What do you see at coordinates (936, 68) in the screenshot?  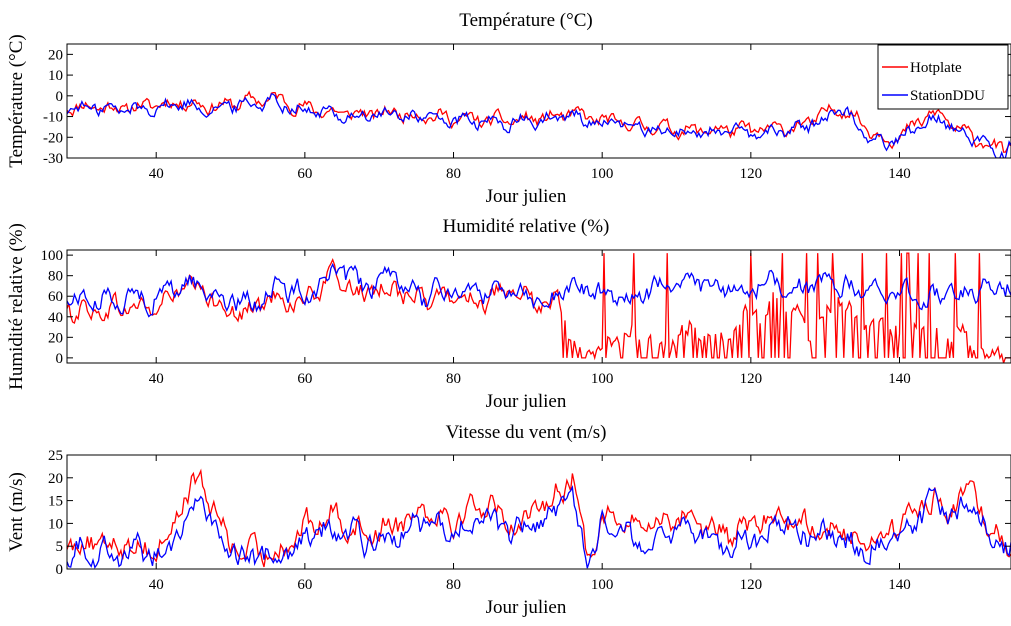 I see `legend-label: Hotplate` at bounding box center [936, 68].